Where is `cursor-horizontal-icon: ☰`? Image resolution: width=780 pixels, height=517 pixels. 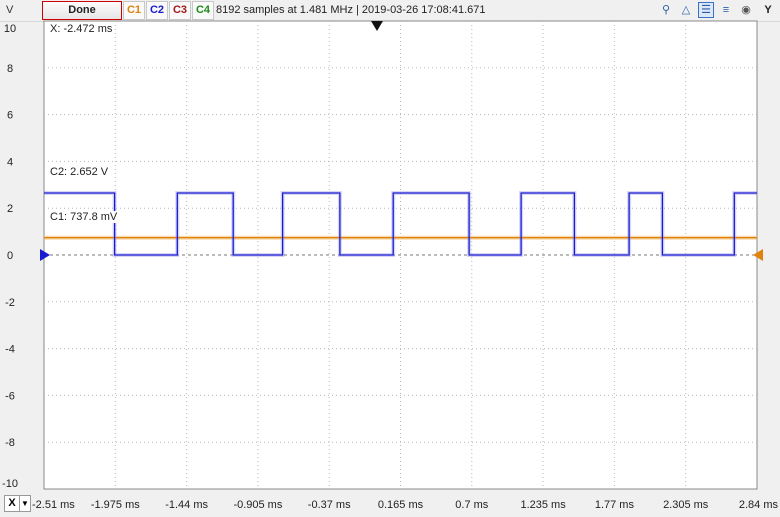 cursor-horizontal-icon: ☰ is located at coordinates (706, 10).